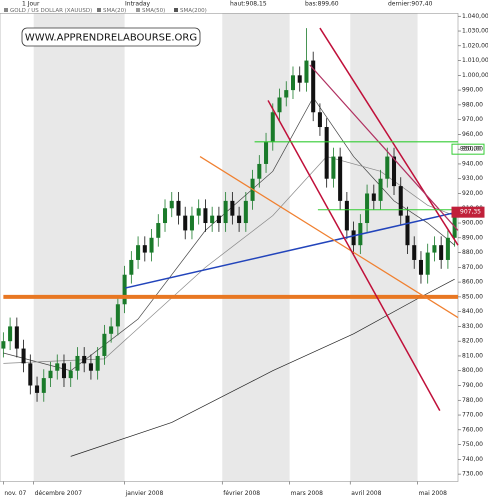 This screenshot has height=500, width=488. Describe the element at coordinates (472, 296) in the screenshot. I see `y-tick-label: 850,00` at that location.